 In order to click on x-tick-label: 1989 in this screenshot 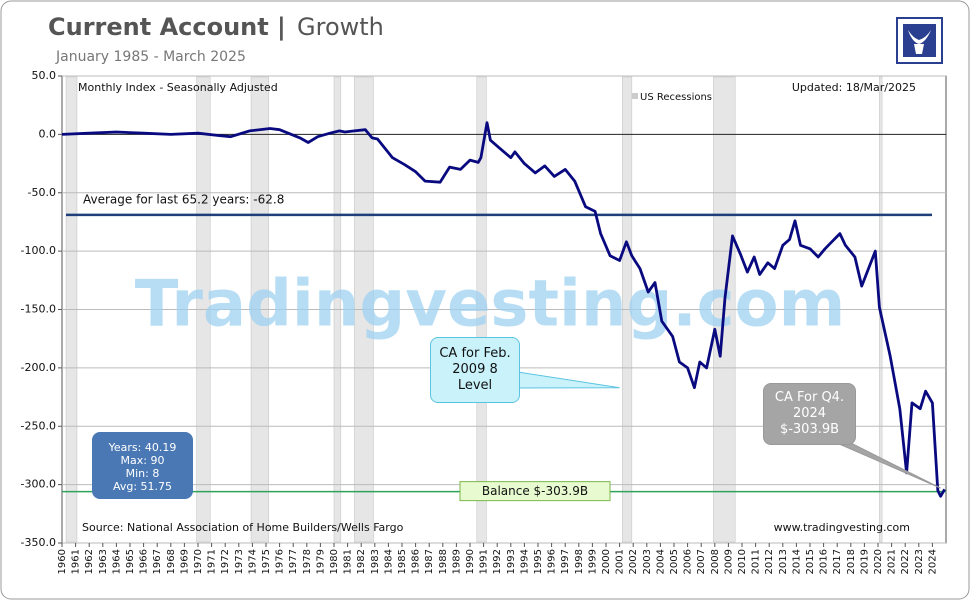, I will do `click(456, 561)`.